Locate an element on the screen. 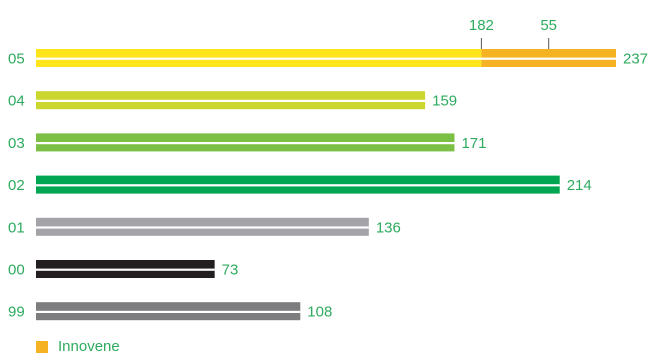 The image size is (653, 355). bar-05-divider is located at coordinates (326, 58).